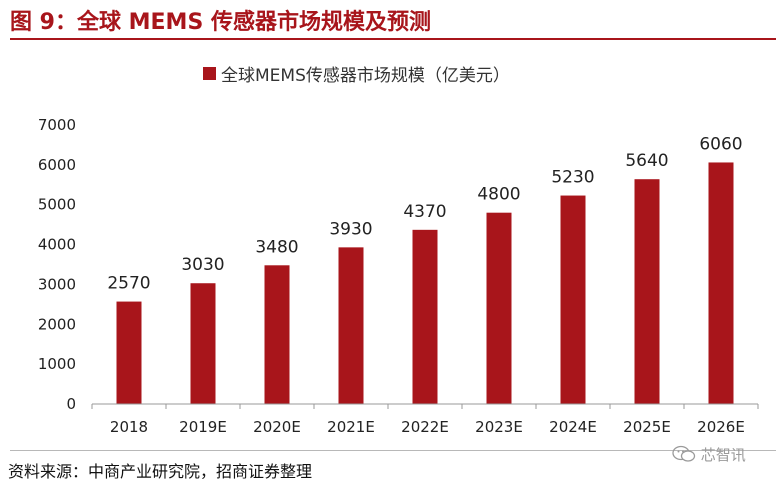 The width and height of the screenshot is (780, 489). Describe the element at coordinates (129, 427) in the screenshot. I see `x-tick-label: 2018` at that location.